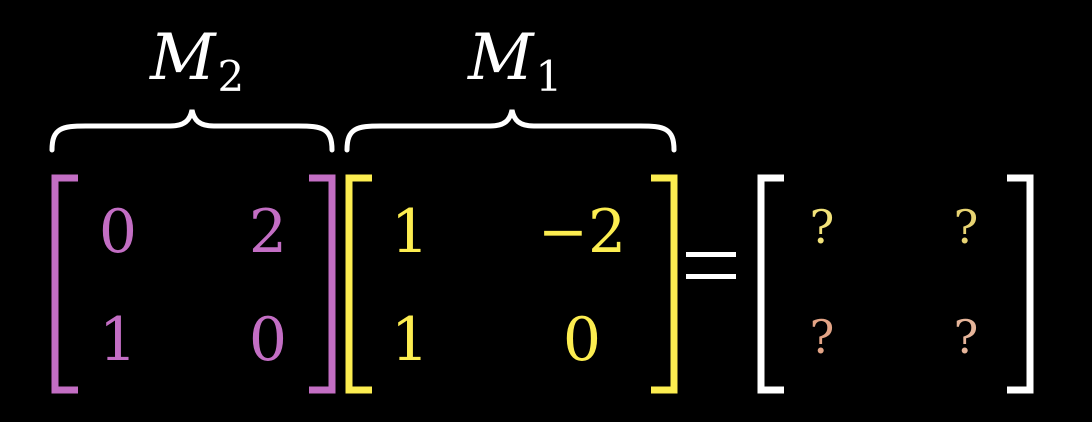 The width and height of the screenshot is (1092, 422). I want to click on m1-entry-r1c1: 1, so click(410, 232).